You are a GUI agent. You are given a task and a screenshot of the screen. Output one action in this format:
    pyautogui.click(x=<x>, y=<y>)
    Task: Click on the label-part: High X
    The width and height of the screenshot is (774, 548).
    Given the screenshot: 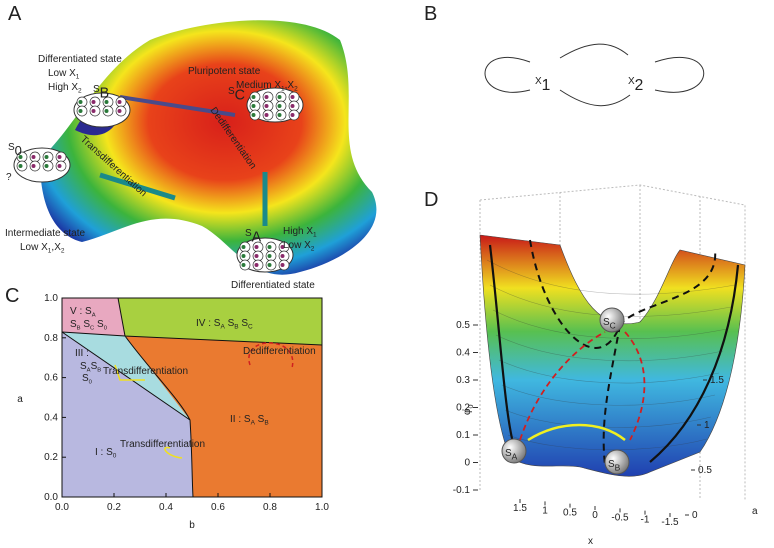 What is the action you would take?
    pyautogui.click(x=298, y=231)
    